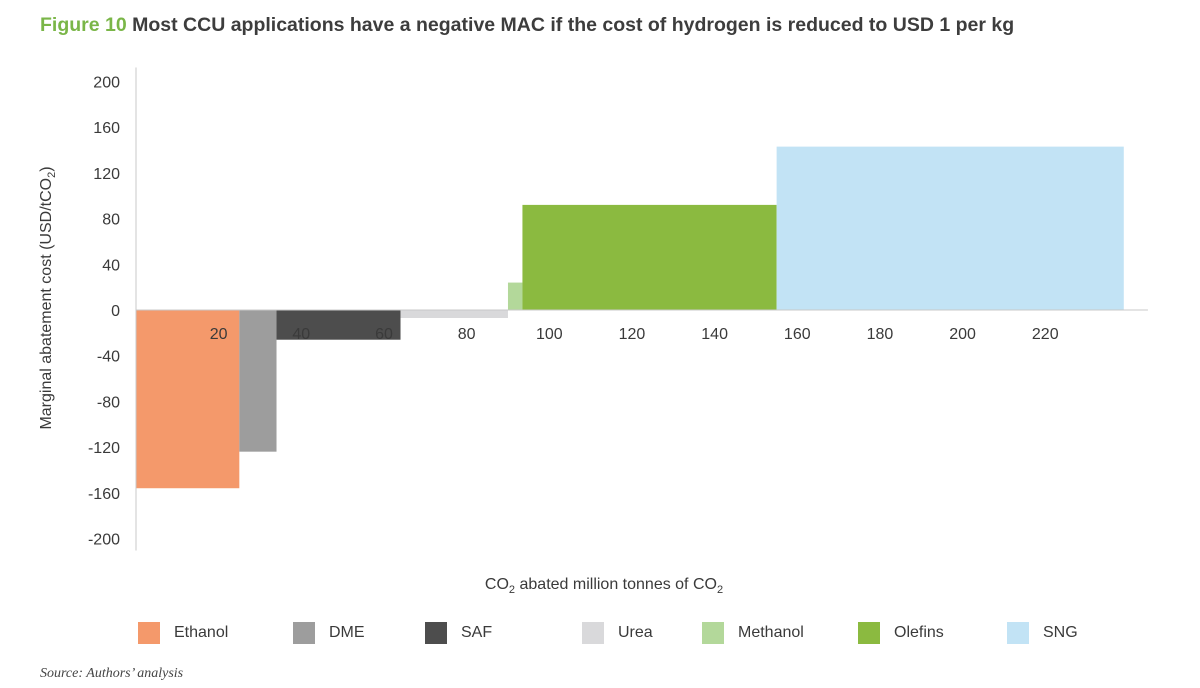 The image size is (1200, 688). What do you see at coordinates (52, 174) in the screenshot?
I see `y-axis-label-subscript: 2` at bounding box center [52, 174].